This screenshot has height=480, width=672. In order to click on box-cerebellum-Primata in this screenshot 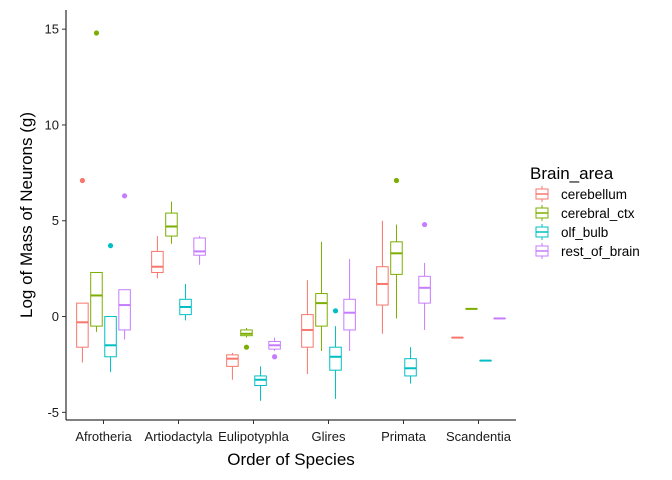, I will do `click(382, 277)`.